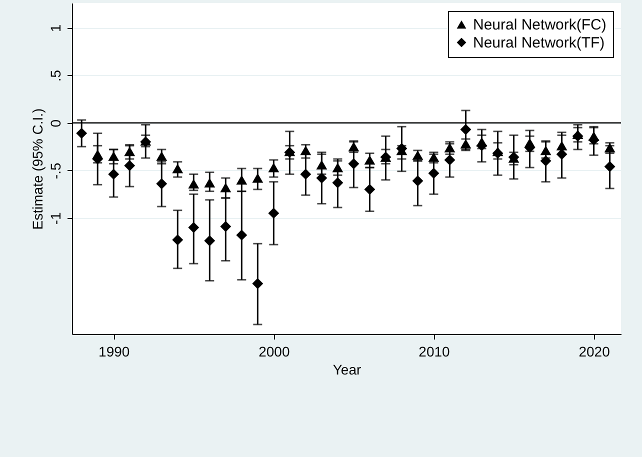 The width and height of the screenshot is (642, 457). What do you see at coordinates (114, 352) in the screenshot?
I see `x-tick-label: 1990` at bounding box center [114, 352].